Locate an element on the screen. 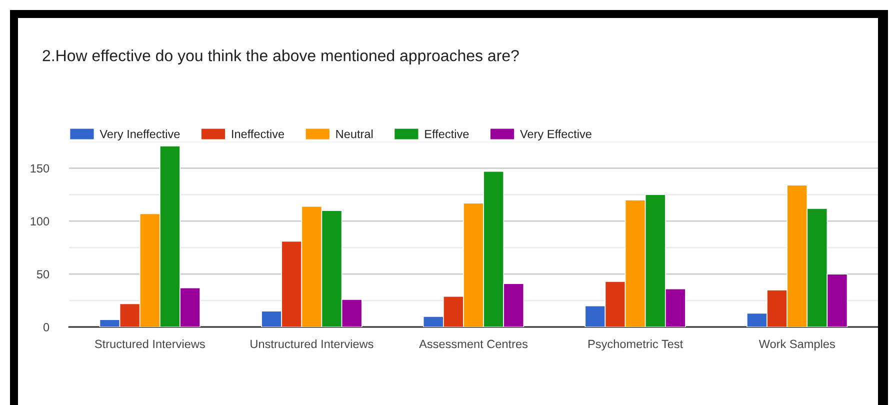 The height and width of the screenshot is (405, 892). chart-title: 2.How effective do you think the above mentioned approaches are? is located at coordinates (280, 57).